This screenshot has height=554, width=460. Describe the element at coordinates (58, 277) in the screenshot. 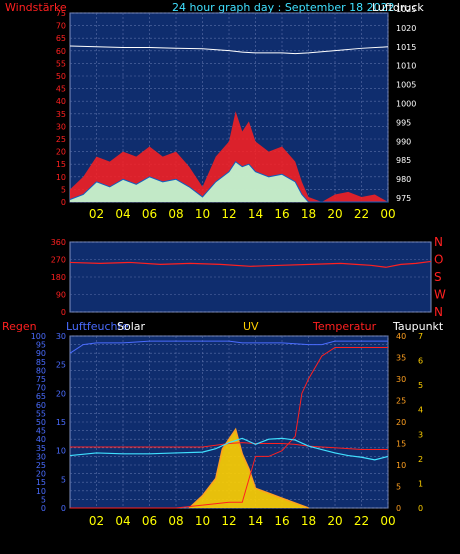

I see `y-tick-label: 180` at that location.